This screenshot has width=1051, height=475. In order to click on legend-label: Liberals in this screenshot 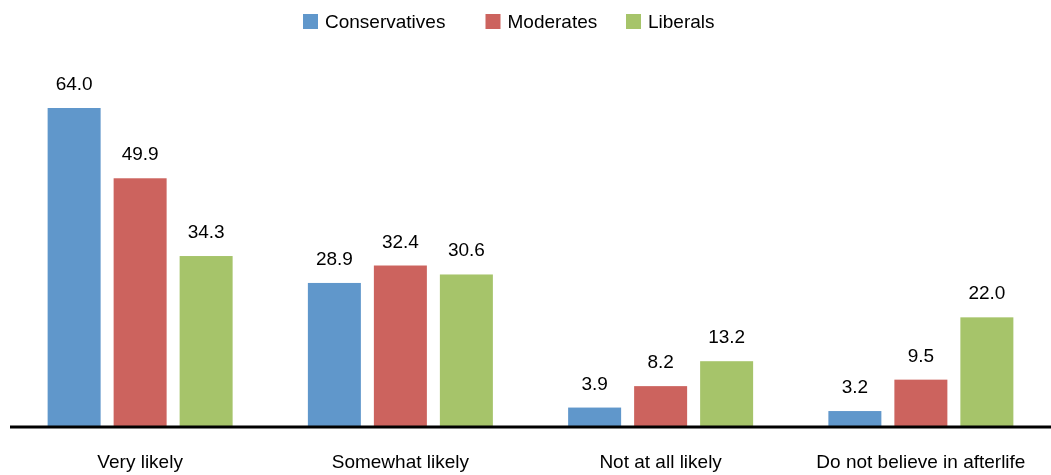, I will do `click(681, 21)`.